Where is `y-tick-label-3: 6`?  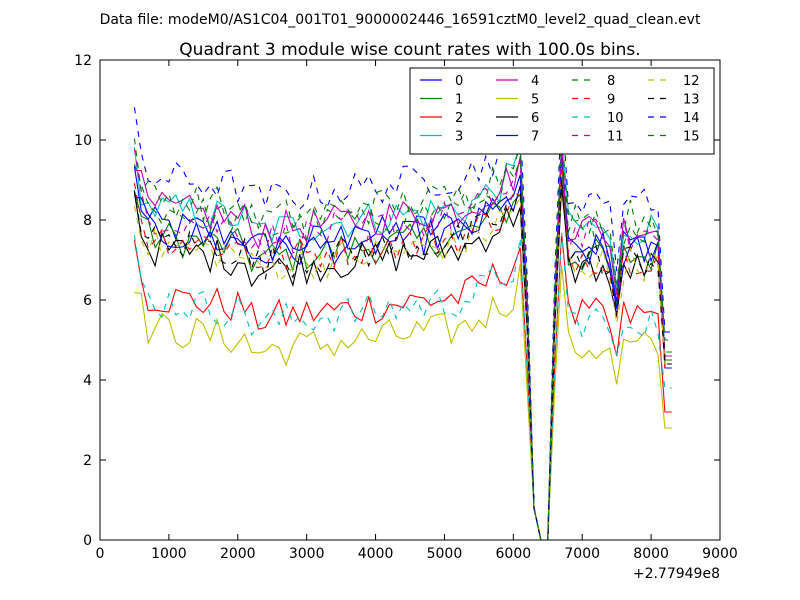
y-tick-label-3: 6 is located at coordinates (87, 301).